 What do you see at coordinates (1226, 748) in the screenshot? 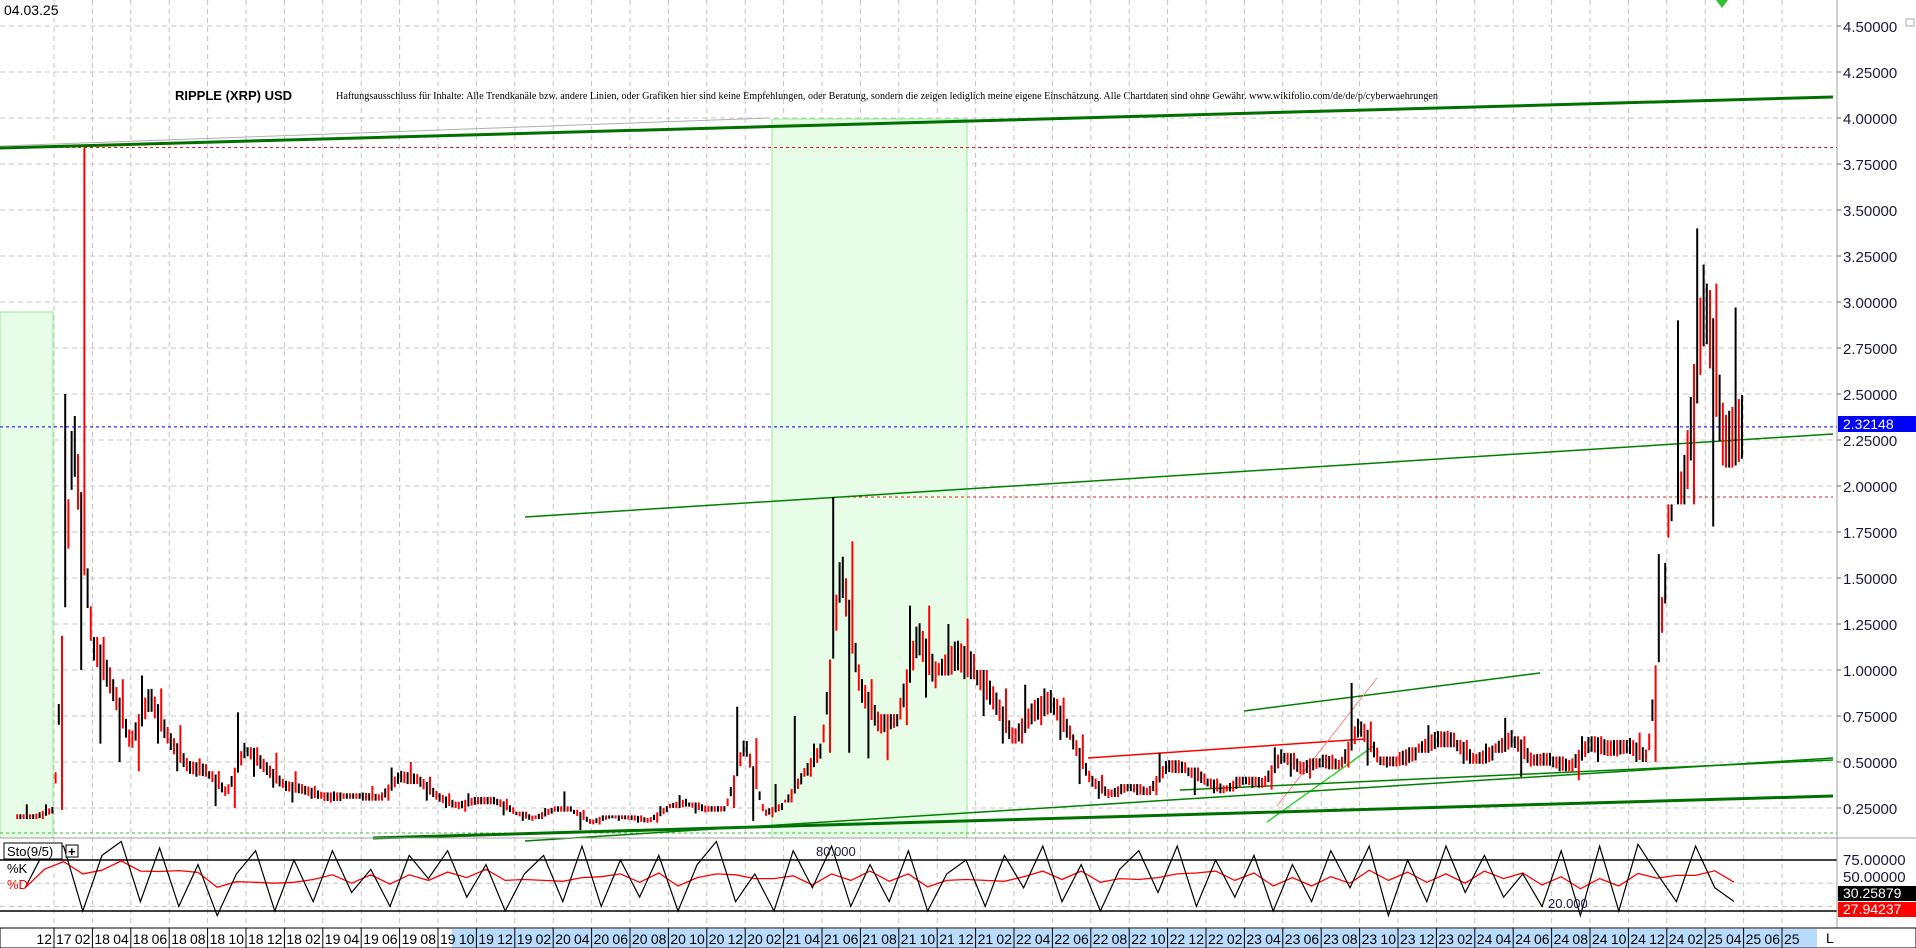
I see `red-trendline` at bounding box center [1226, 748].